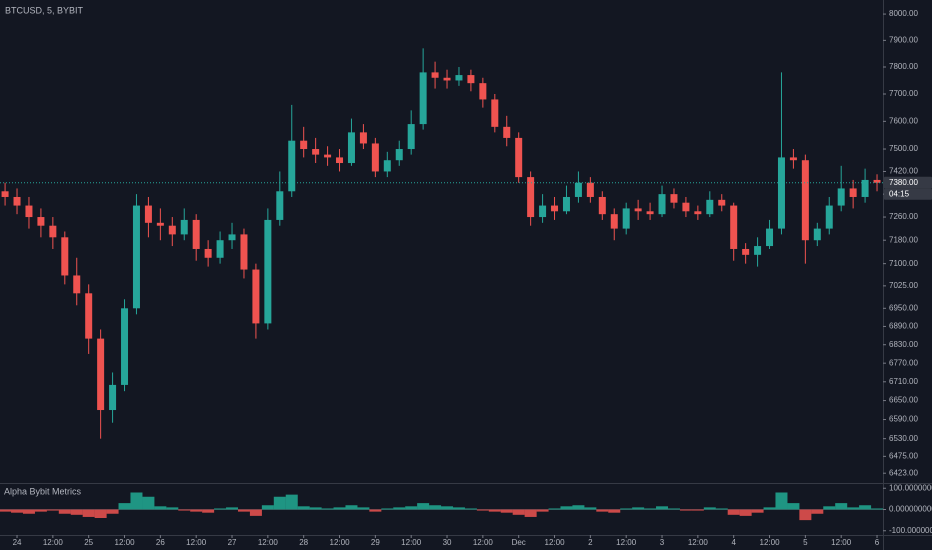 Image resolution: width=932 pixels, height=550 pixels. What do you see at coordinates (447, 542) in the screenshot?
I see `x-tick-label: 30` at bounding box center [447, 542].